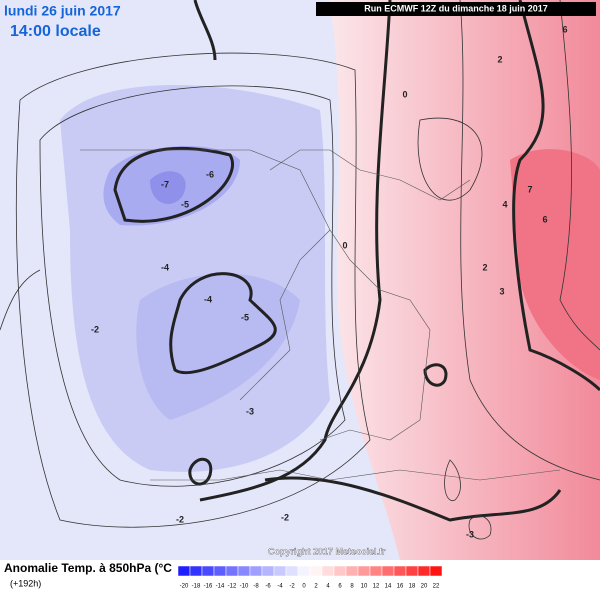 The height and width of the screenshot is (595, 600). Describe the element at coordinates (268, 587) in the screenshot. I see `scale-label: -6` at that location.